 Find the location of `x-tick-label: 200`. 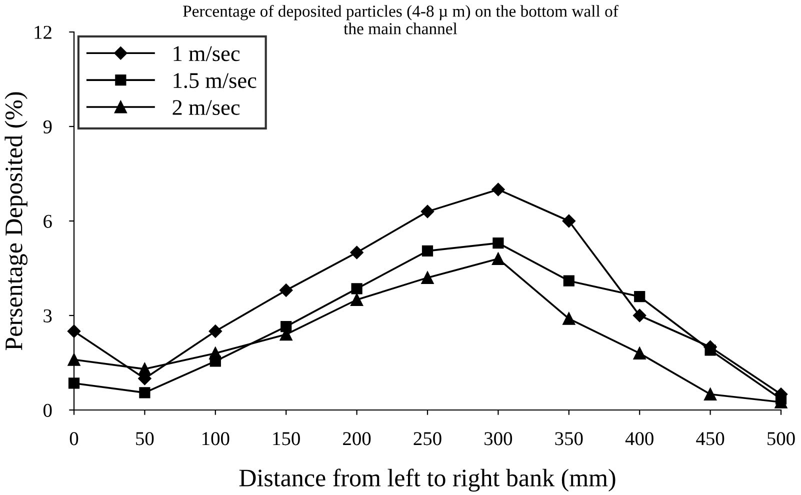

x-tick-label: 200 is located at coordinates (357, 439).